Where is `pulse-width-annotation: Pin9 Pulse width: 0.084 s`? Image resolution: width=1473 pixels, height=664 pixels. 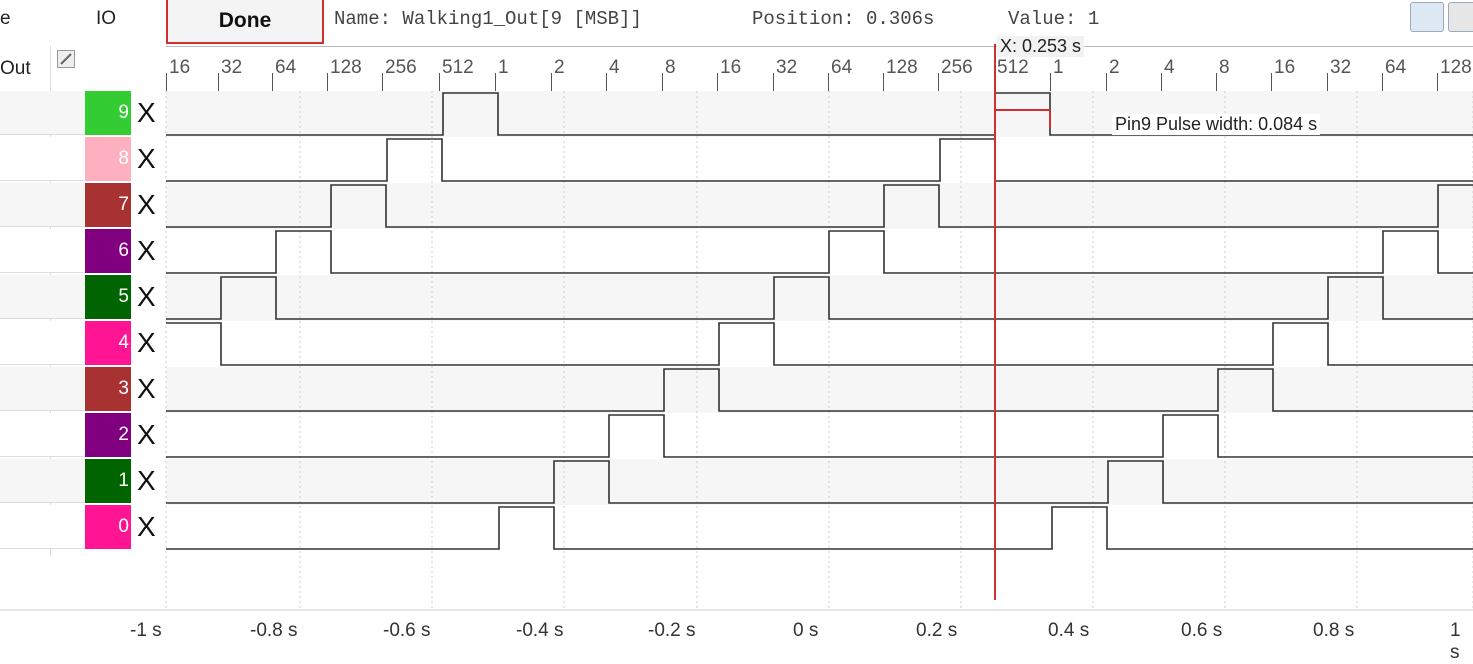 pulse-width-annotation: Pin9 Pulse width: 0.084 s is located at coordinates (1216, 124).